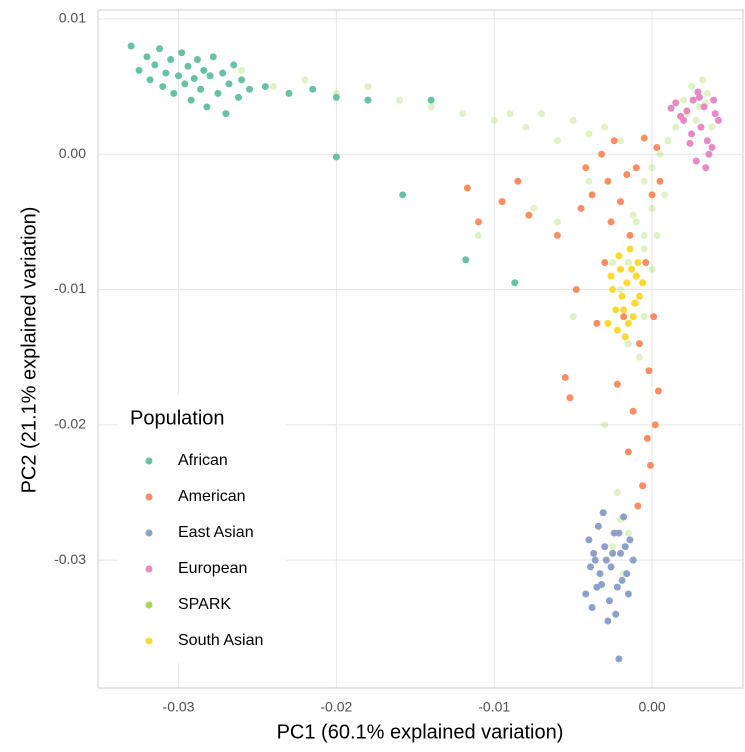  I want to click on legend-label: South Asian, so click(220, 640).